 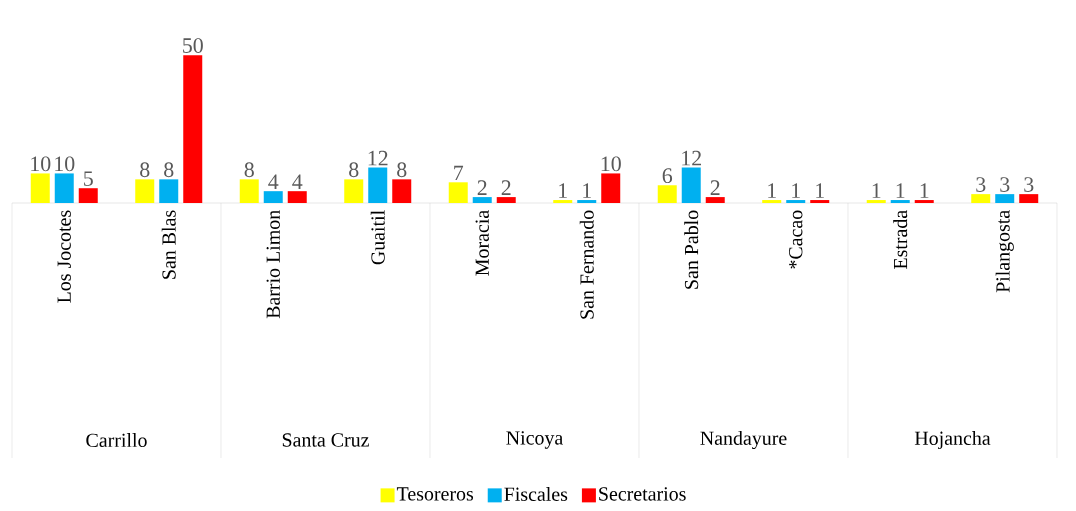 I want to click on x-tick-label: Pilangosta, so click(x=1004, y=251).